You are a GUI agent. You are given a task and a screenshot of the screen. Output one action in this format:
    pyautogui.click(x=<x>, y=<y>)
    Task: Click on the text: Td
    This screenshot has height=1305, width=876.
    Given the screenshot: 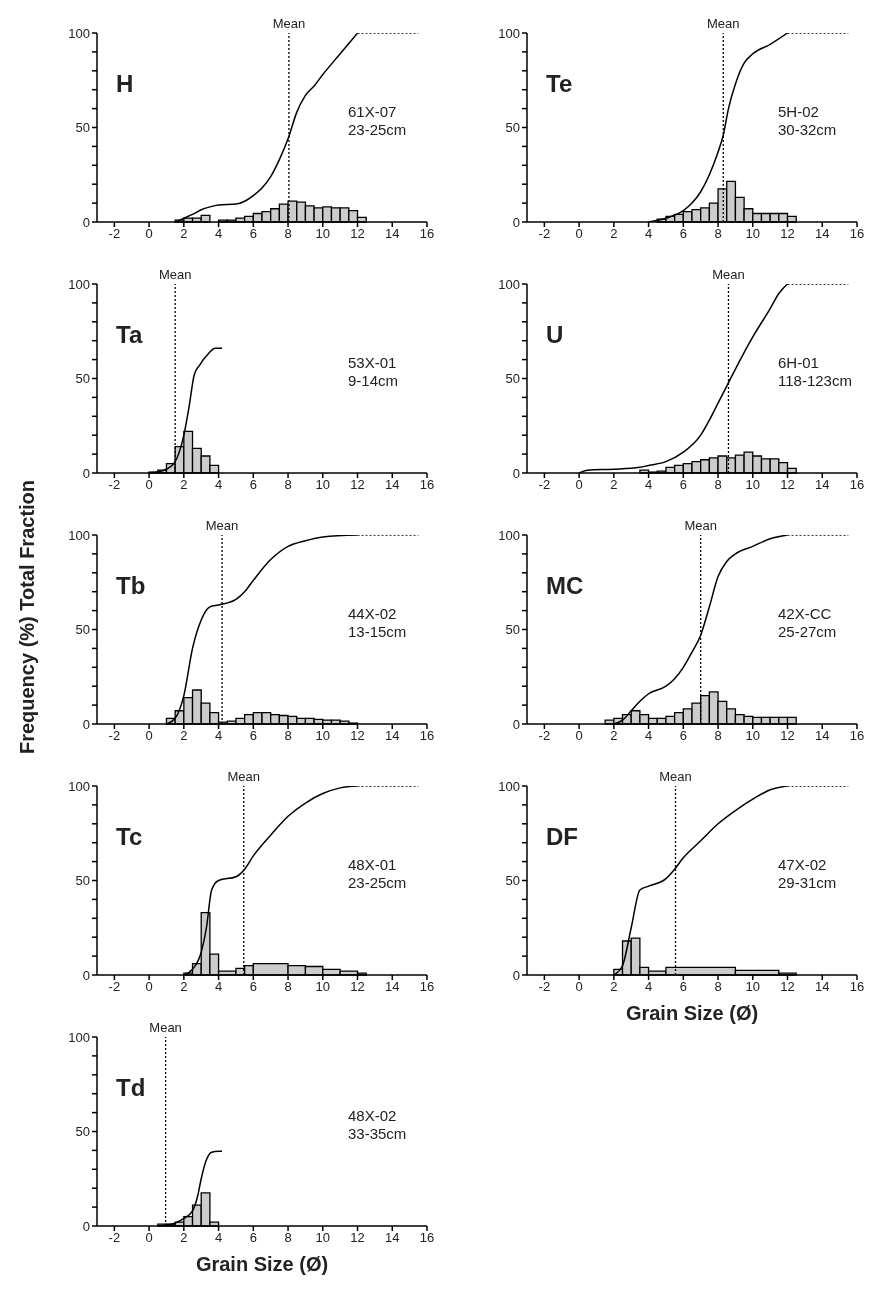 What is the action you would take?
    pyautogui.click(x=131, y=1088)
    